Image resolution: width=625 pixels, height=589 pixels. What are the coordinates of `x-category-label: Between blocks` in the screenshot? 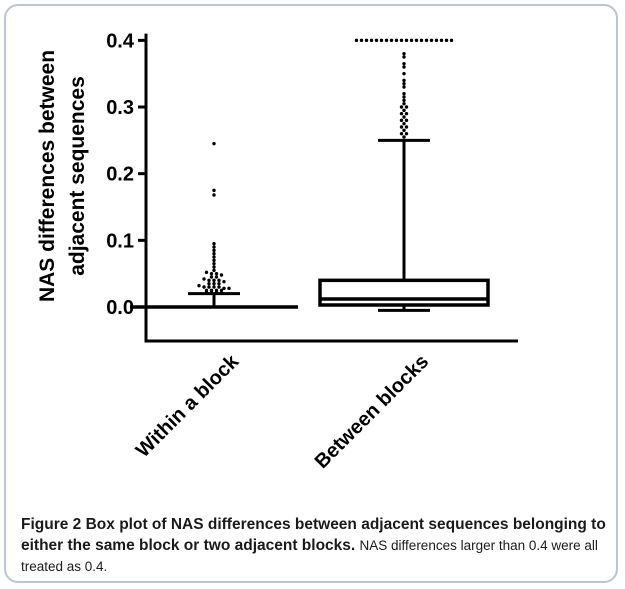 It's located at (372, 412).